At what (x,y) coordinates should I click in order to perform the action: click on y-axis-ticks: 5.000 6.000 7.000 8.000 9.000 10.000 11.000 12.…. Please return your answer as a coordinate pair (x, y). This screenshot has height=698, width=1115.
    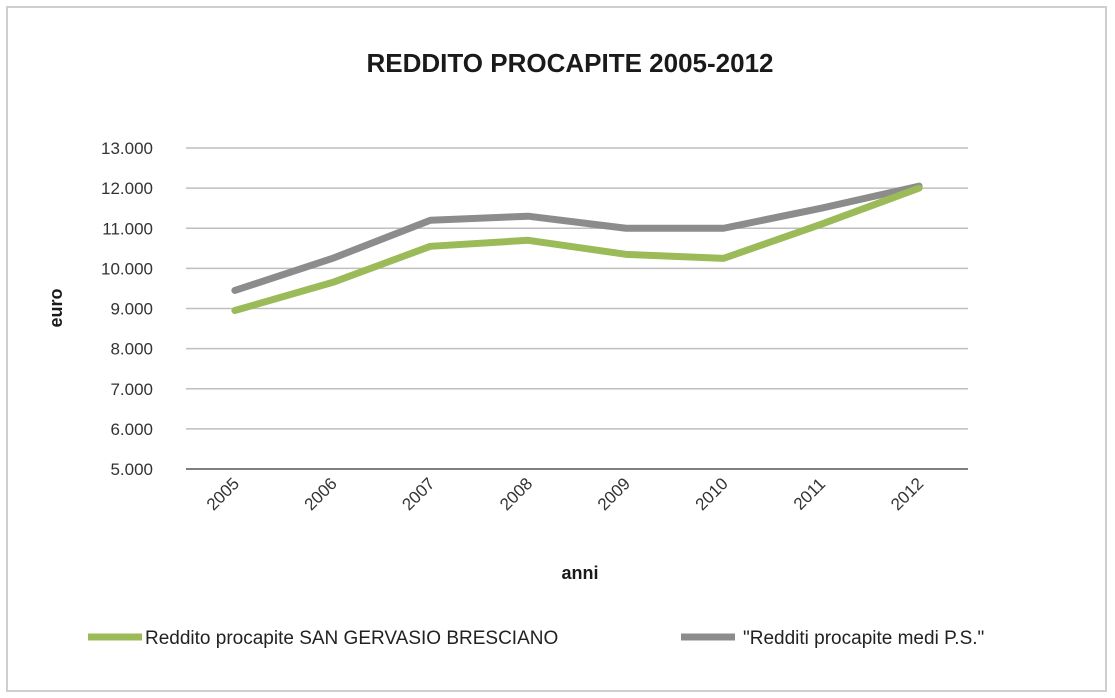
    Looking at the image, I should click on (127, 309).